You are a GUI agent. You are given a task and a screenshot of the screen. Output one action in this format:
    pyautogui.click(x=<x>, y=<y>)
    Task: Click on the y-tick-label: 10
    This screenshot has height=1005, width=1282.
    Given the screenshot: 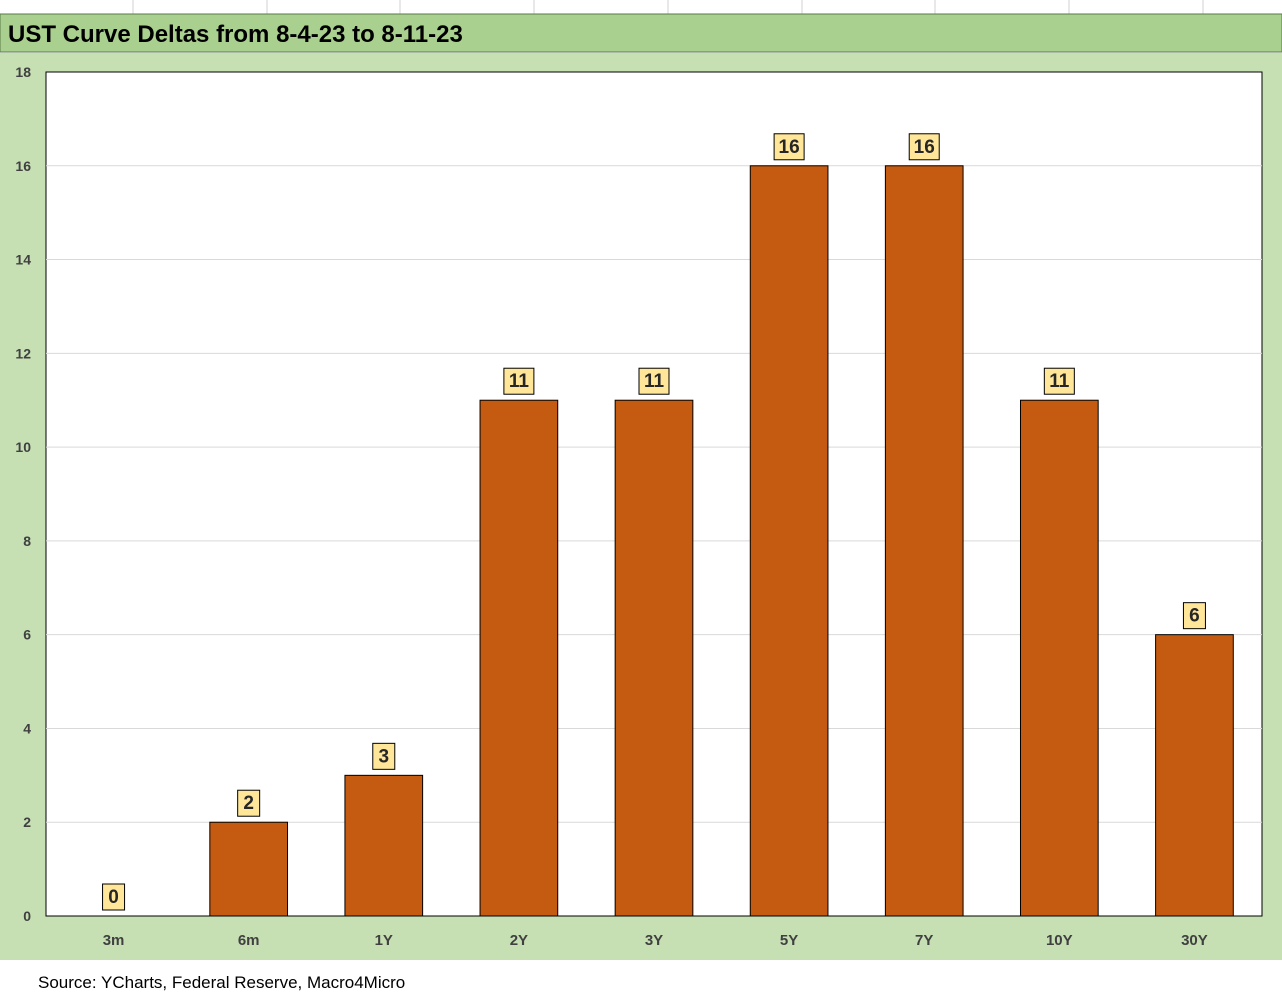 What is the action you would take?
    pyautogui.click(x=23, y=447)
    